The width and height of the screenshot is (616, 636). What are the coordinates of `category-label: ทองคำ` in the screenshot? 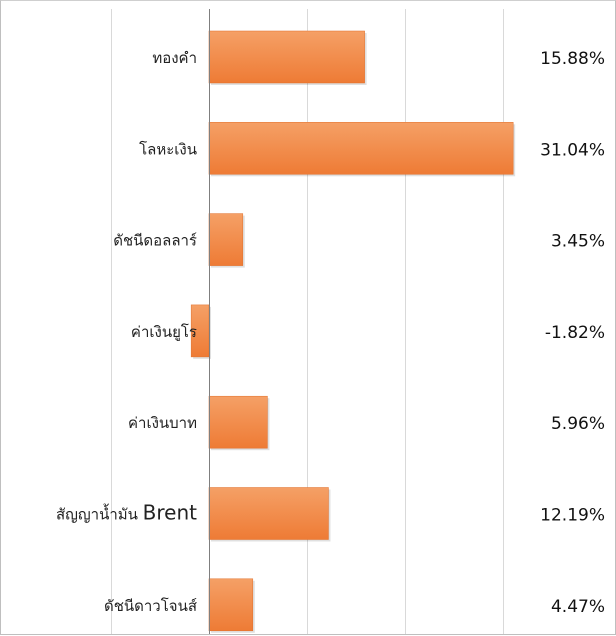 It's located at (174, 58).